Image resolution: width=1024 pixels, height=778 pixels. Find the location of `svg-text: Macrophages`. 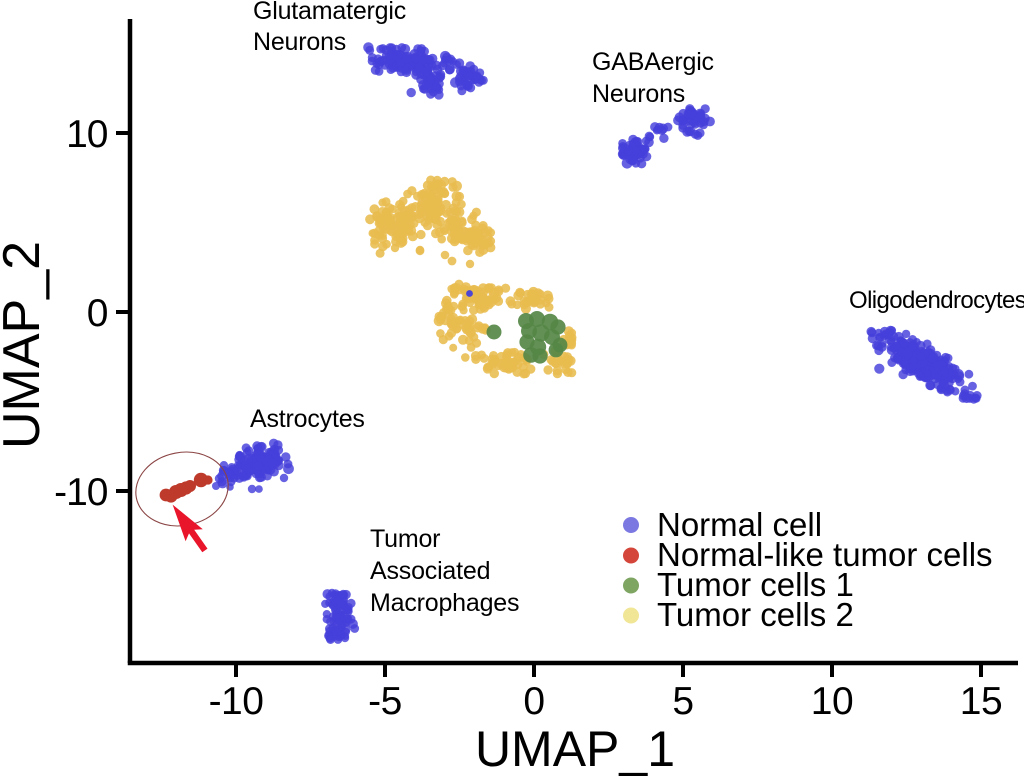

svg-text: Macrophages is located at coordinates (444, 603).